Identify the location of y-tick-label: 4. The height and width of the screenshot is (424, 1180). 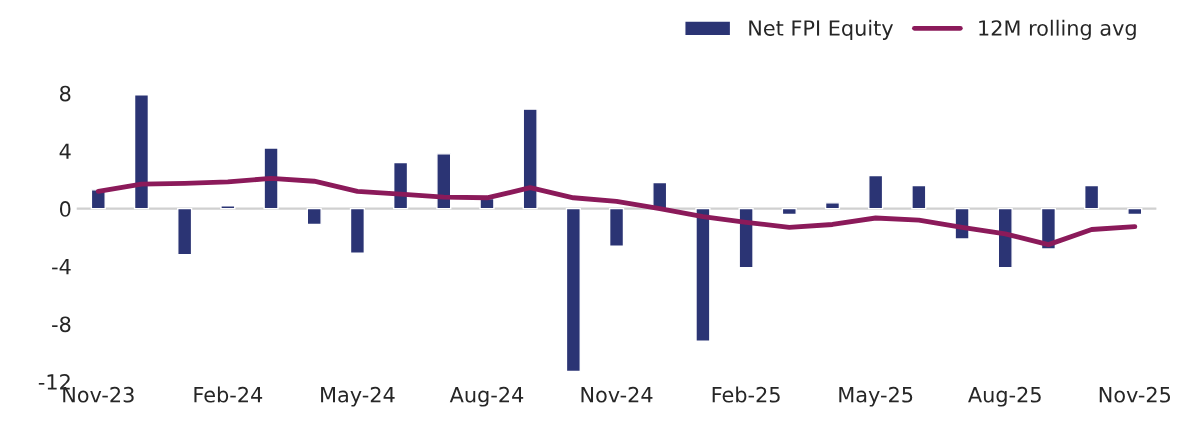
(65, 151).